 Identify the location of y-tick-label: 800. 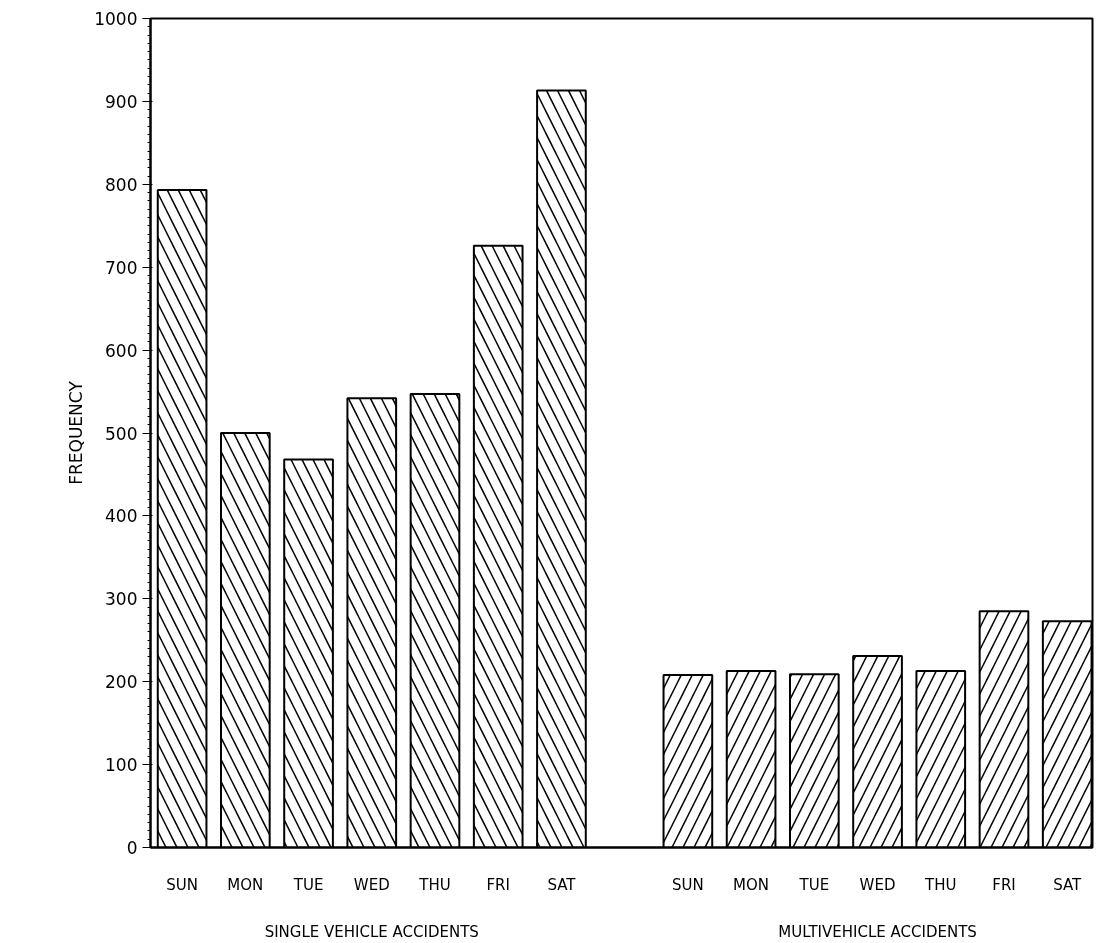
(121, 184).